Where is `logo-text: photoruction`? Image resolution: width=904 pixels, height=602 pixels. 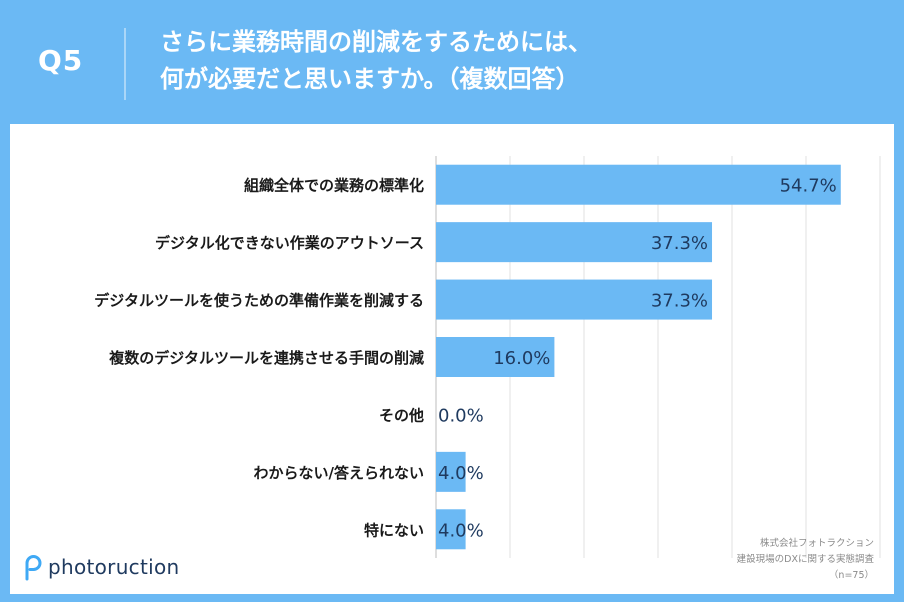
logo-text: photoruction is located at coordinates (114, 567).